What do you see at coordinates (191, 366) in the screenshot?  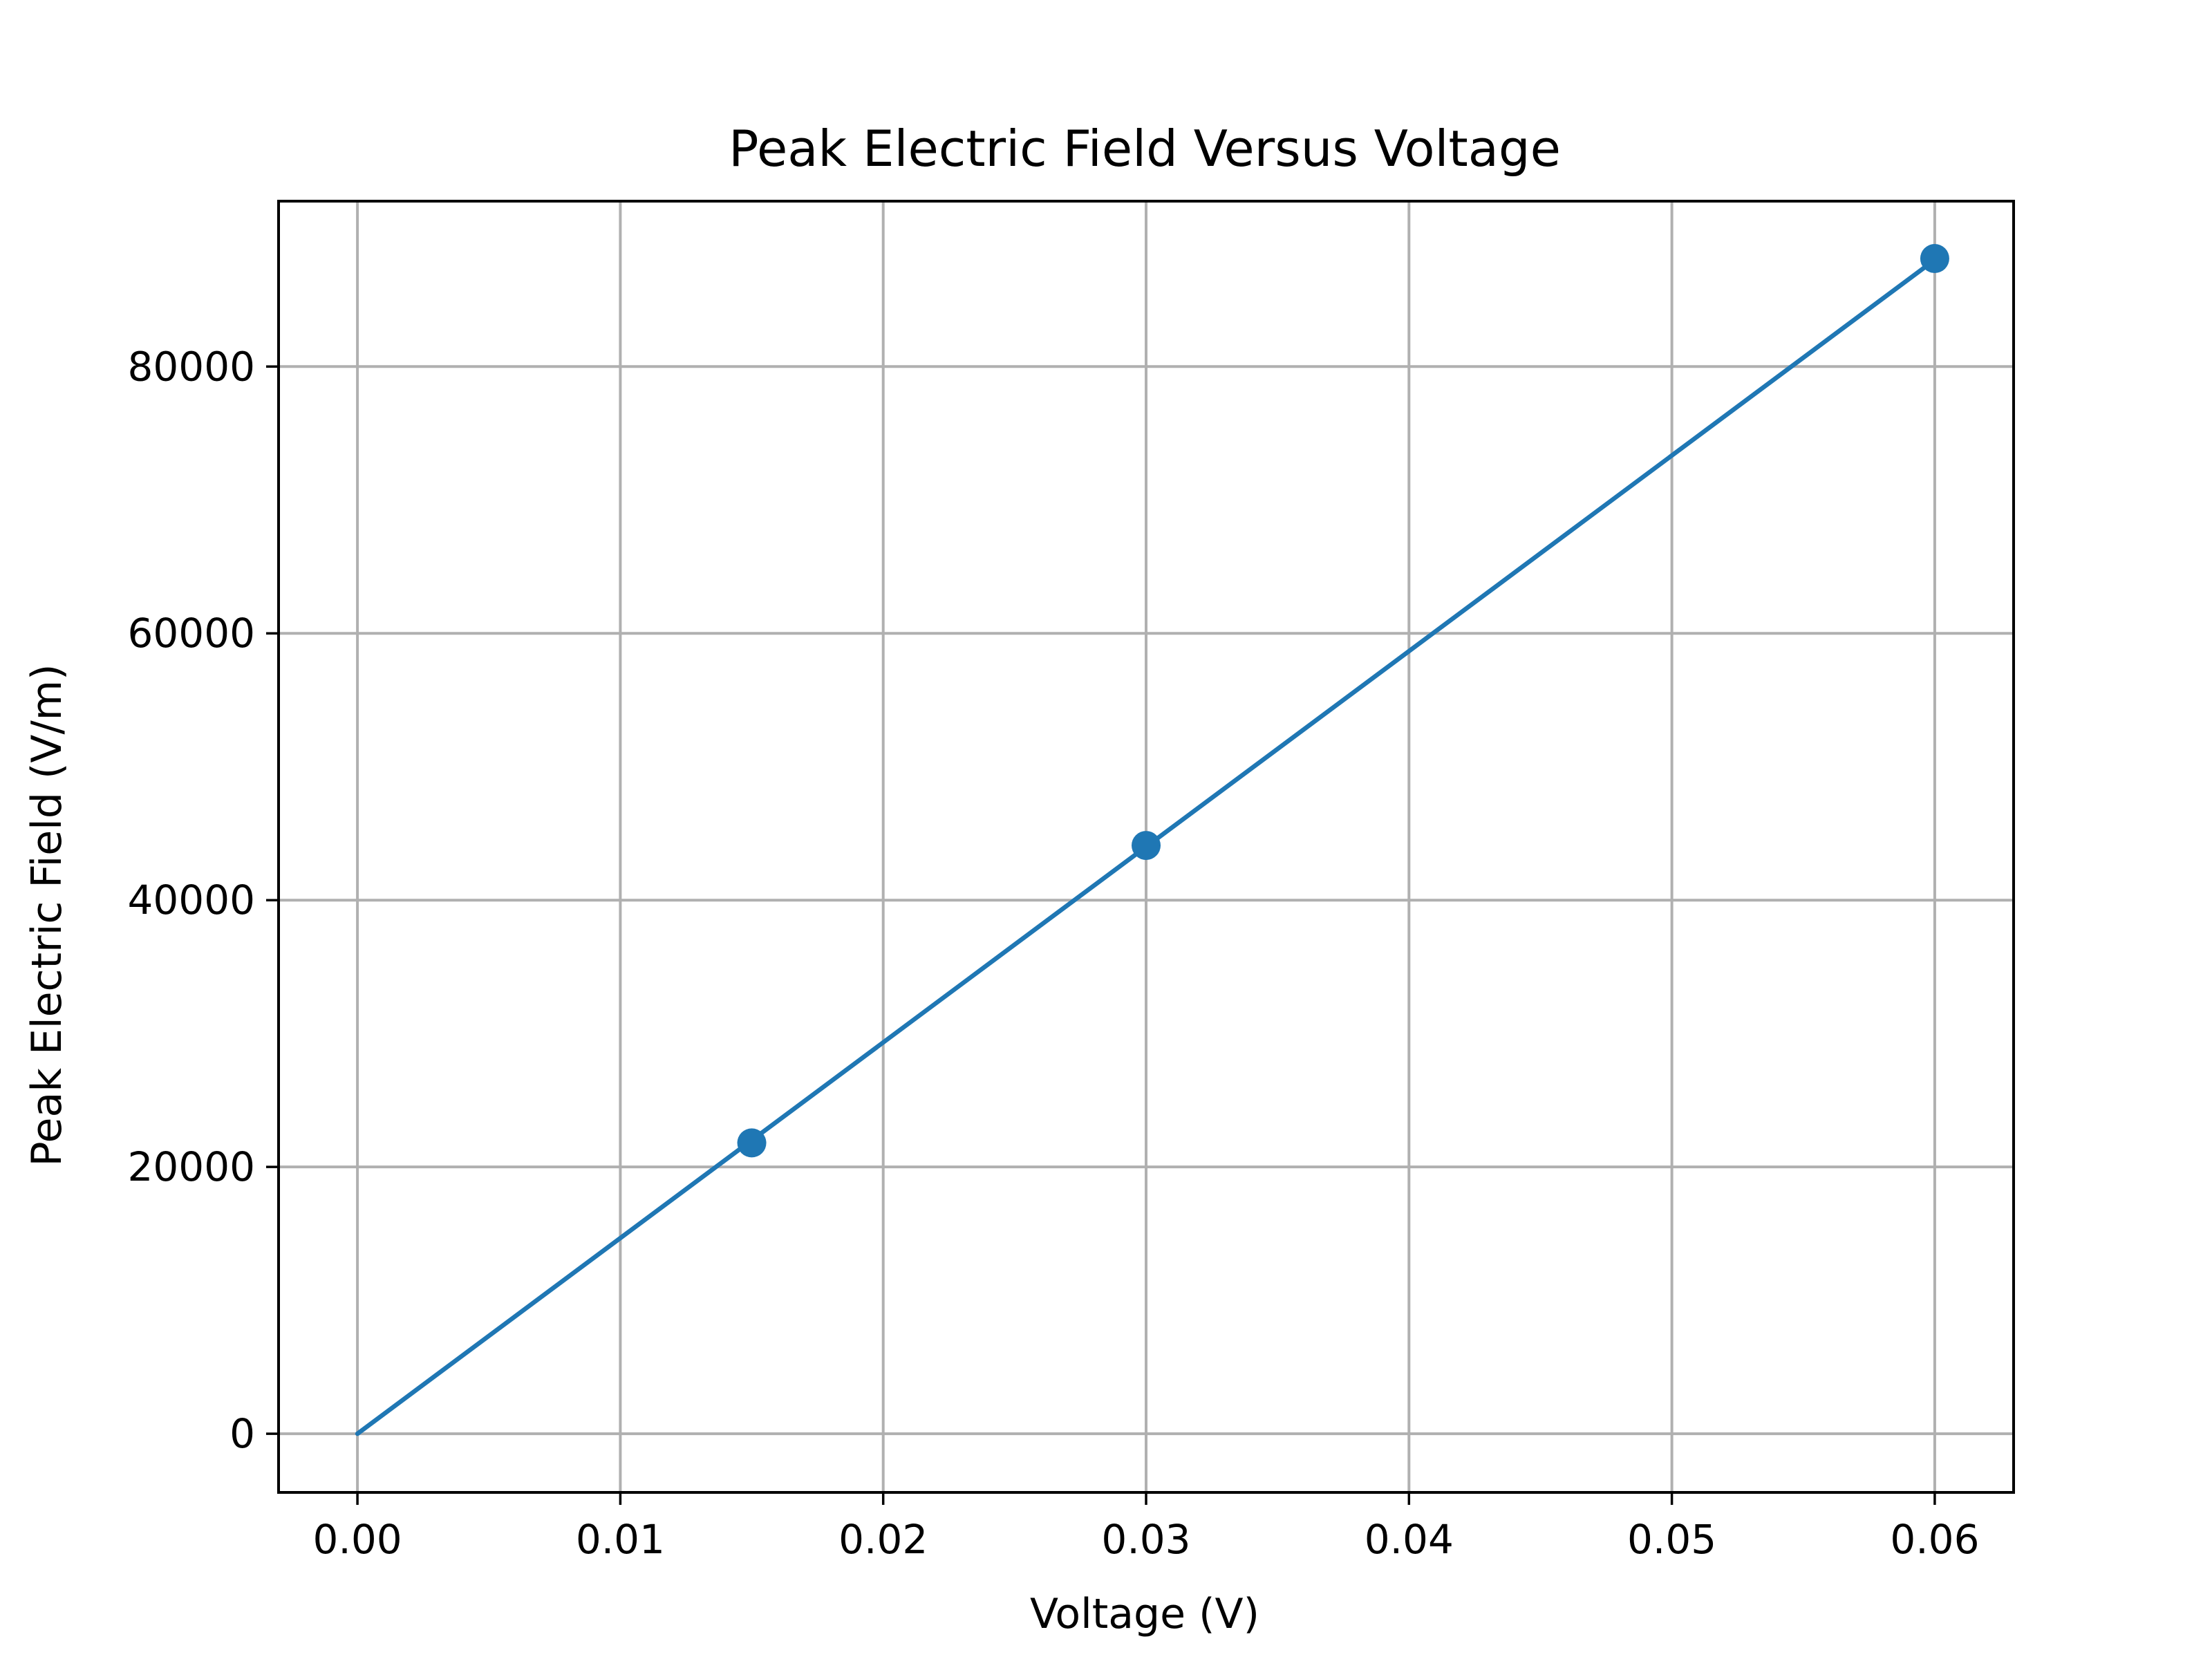 I see `y-tick-label: 80000` at bounding box center [191, 366].